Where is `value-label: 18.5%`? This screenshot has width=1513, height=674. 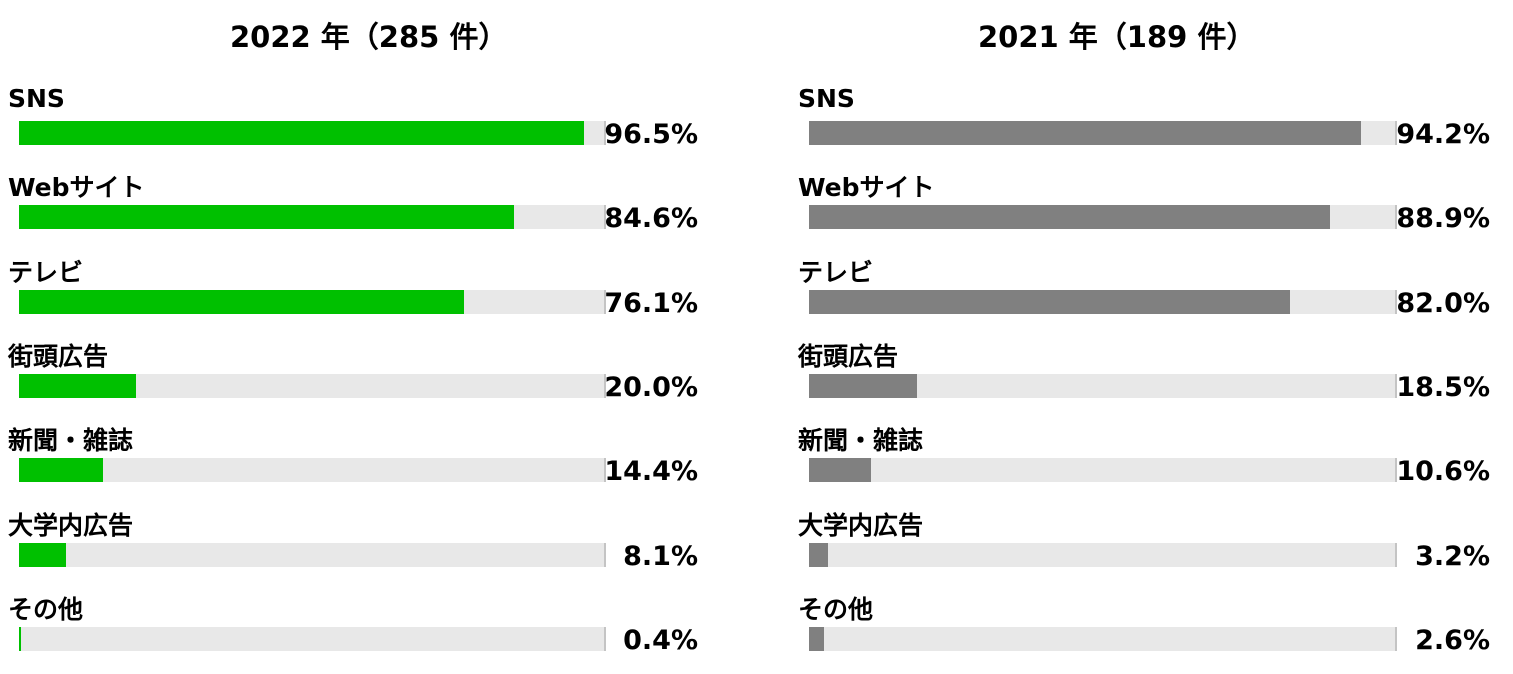
value-label: 18.5% is located at coordinates (1443, 387).